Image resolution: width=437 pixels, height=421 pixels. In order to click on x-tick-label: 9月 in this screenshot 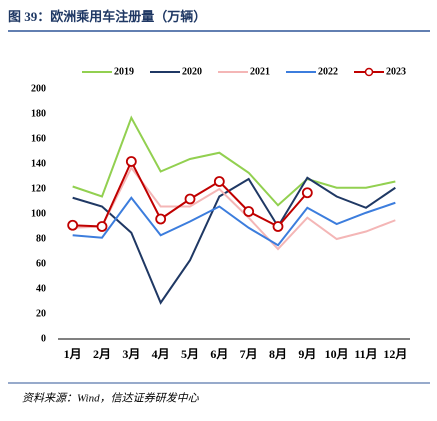, I will do `click(307, 354)`.